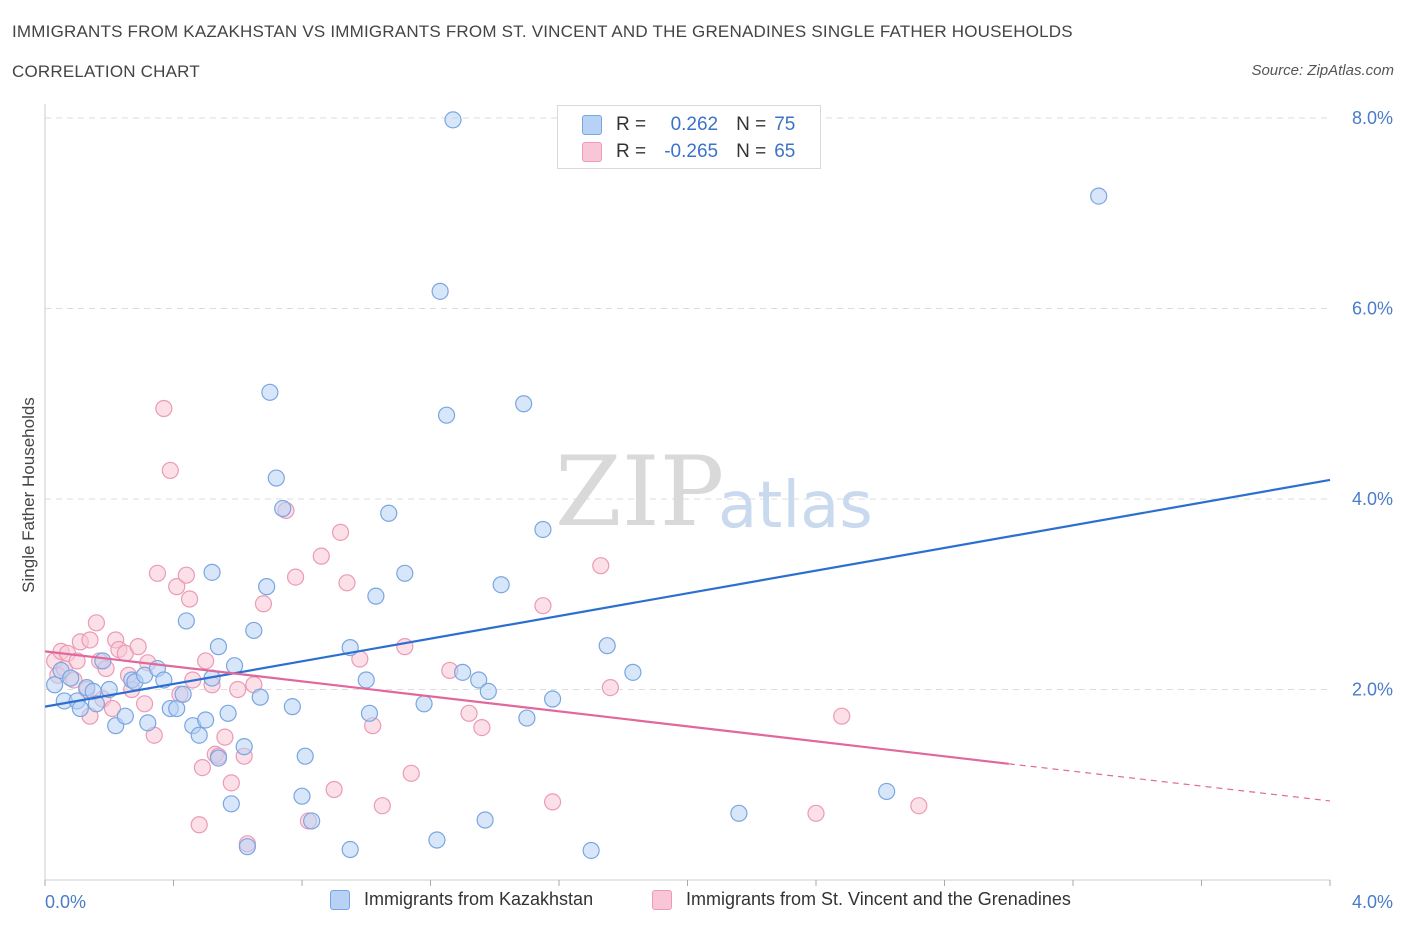 The height and width of the screenshot is (930, 1406). Describe the element at coordinates (65, 902) in the screenshot. I see `x-tick-label: 0.0%` at that location.